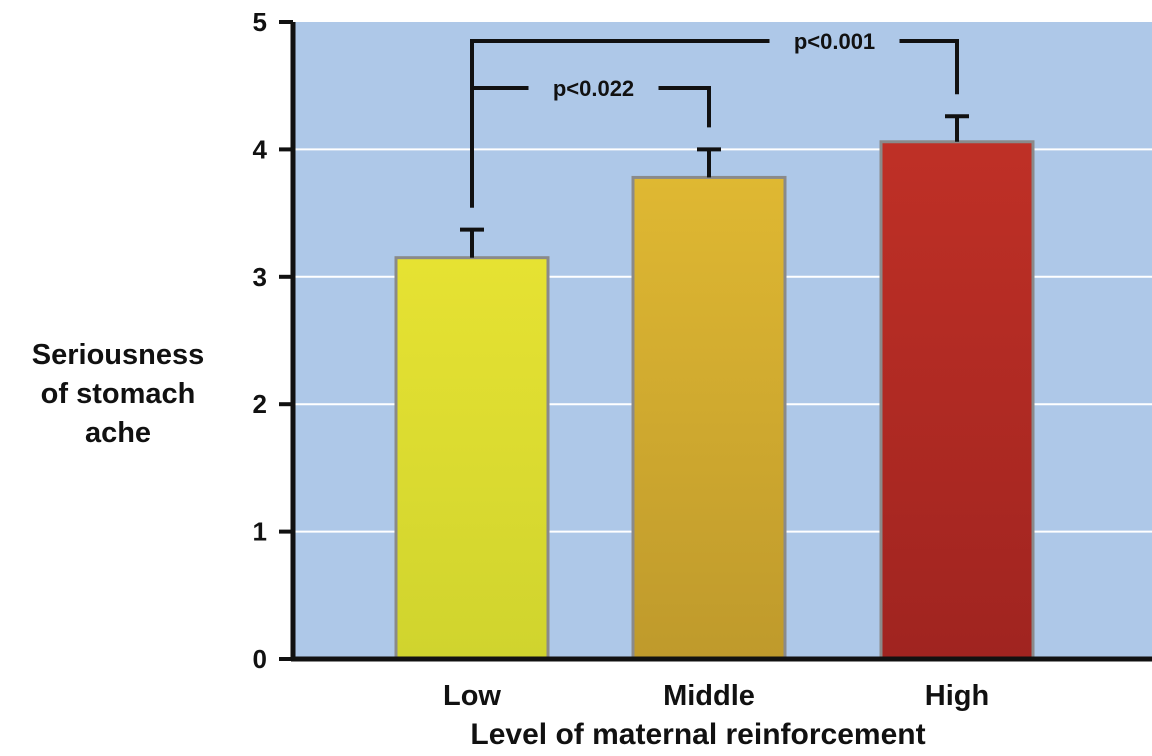 The height and width of the screenshot is (756, 1152). I want to click on bracket-1: p<0.001, so click(714, 118).